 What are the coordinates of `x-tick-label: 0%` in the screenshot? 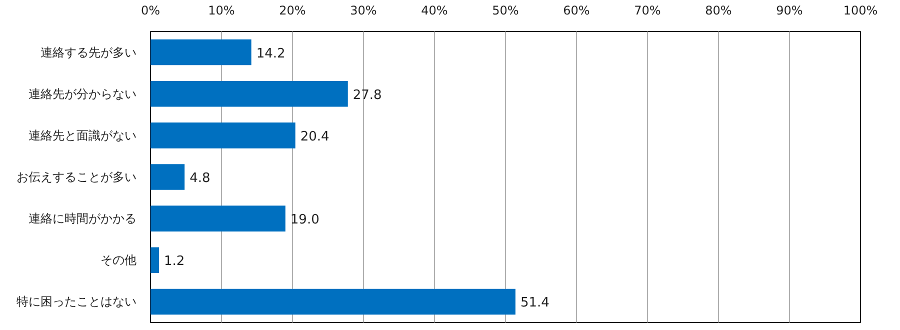 It's located at (150, 11).